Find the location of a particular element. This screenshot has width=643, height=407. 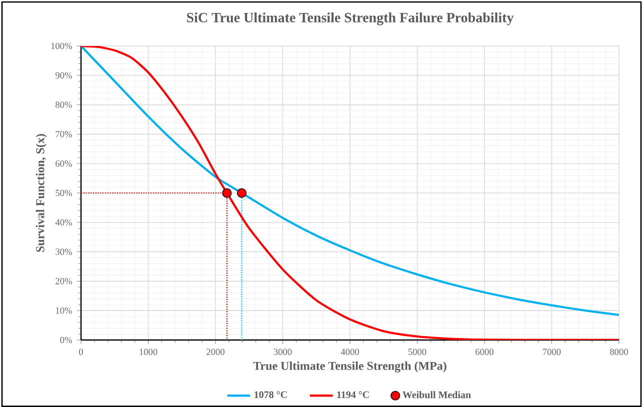

legend-label: Weibull Median is located at coordinates (436, 394).